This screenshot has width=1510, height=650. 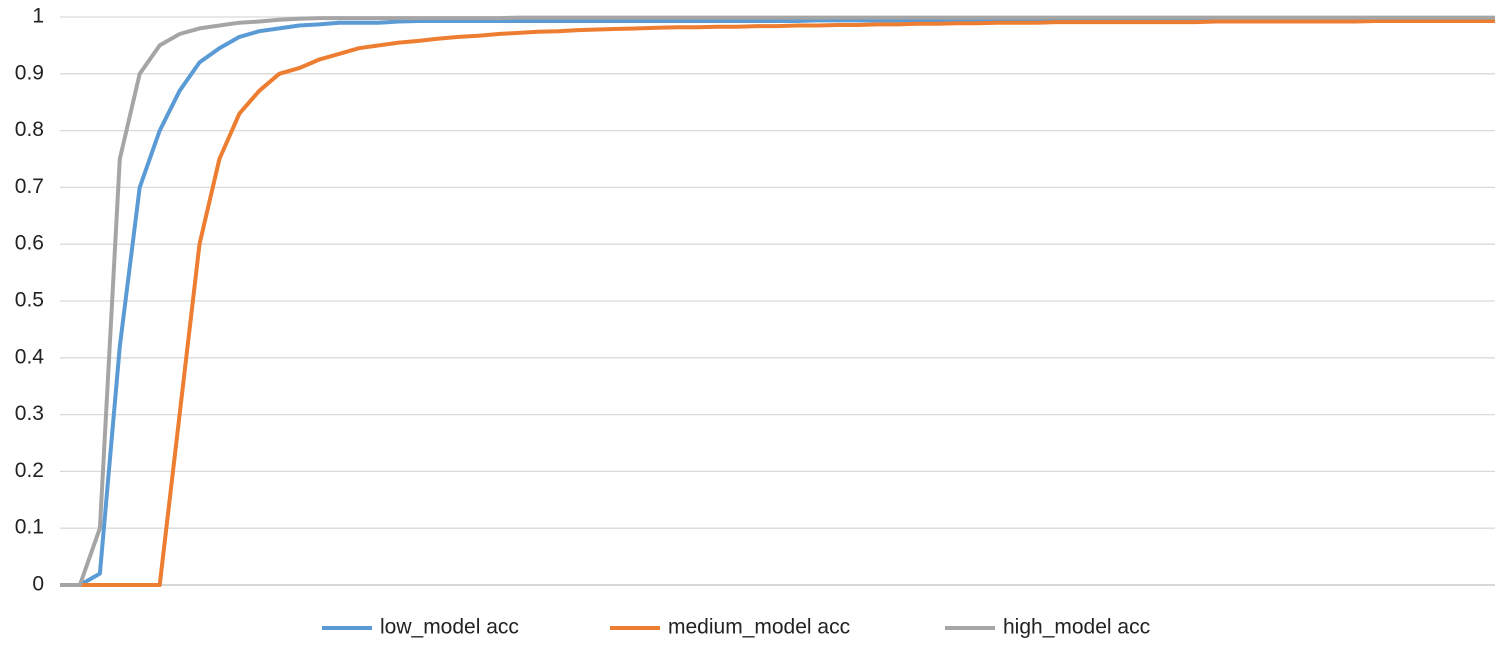 What do you see at coordinates (29, 129) in the screenshot?
I see `y-tick-label: 0.8` at bounding box center [29, 129].